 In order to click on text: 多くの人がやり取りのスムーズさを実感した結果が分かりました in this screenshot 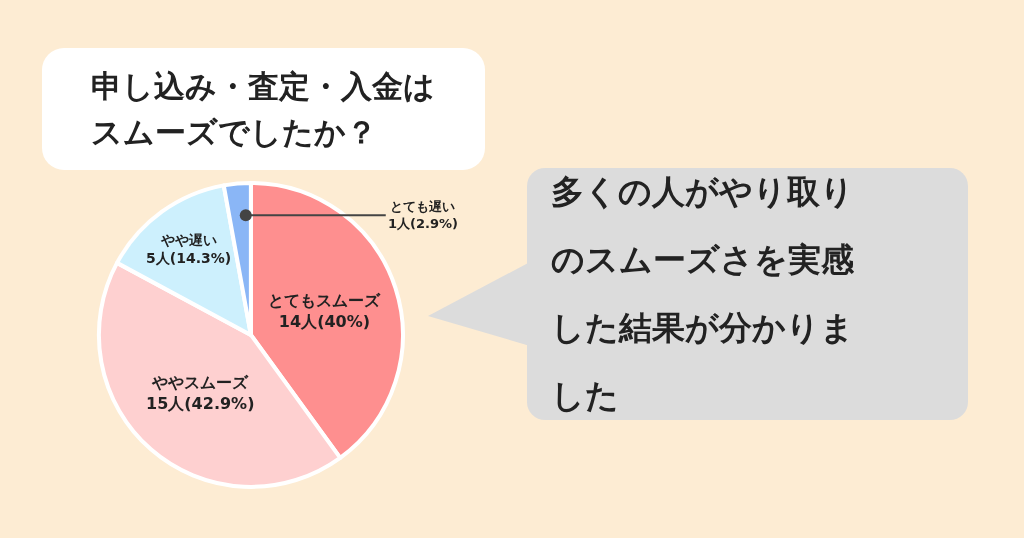, I will do `click(703, 294)`.